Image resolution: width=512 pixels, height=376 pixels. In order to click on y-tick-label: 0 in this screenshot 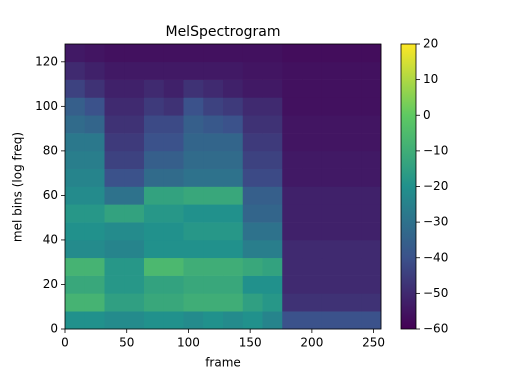, I will do `click(54, 329)`.